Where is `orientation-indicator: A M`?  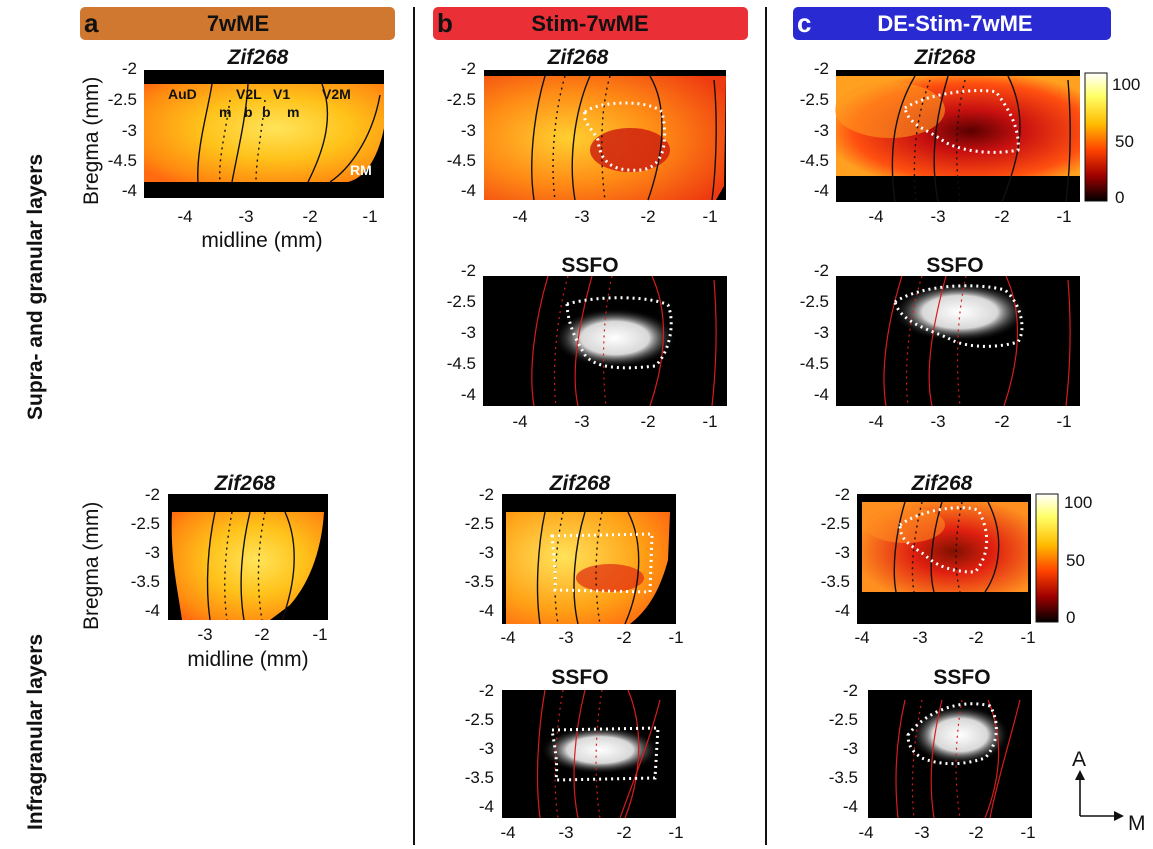 orientation-indicator: A M is located at coordinates (1109, 791).